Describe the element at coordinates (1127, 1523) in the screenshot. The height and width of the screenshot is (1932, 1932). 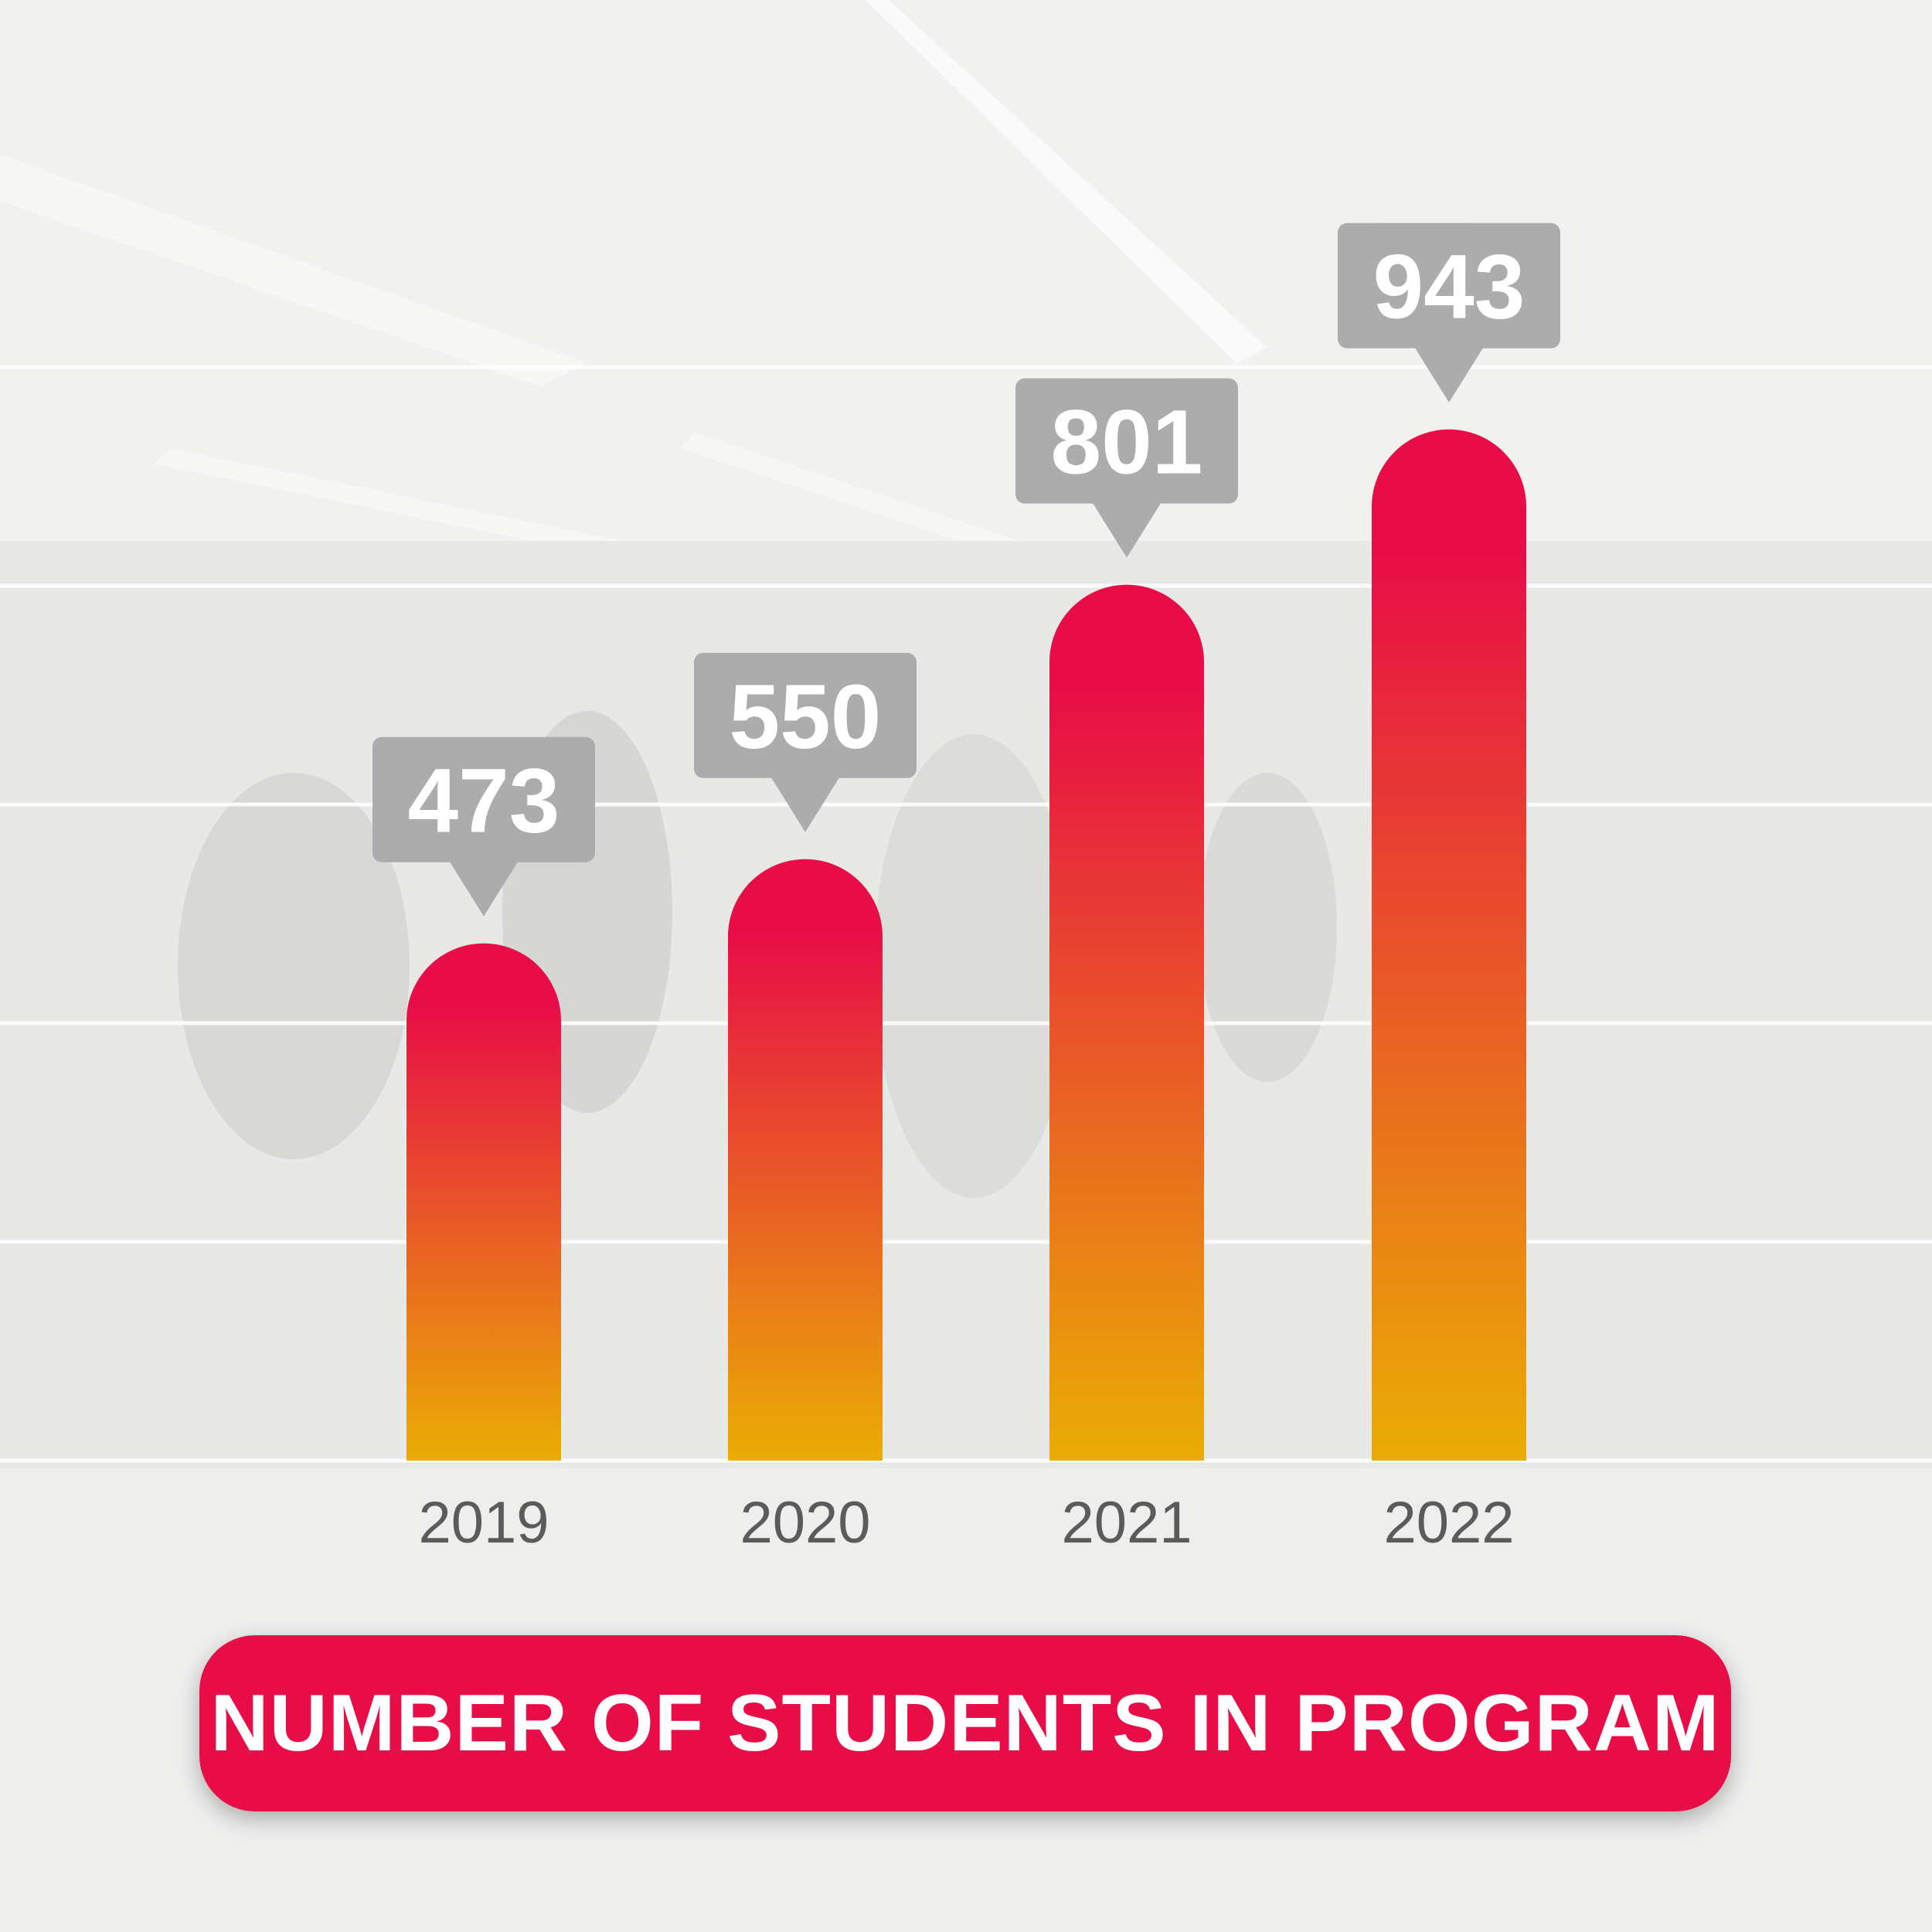
I see `x-tick-label-2021: 2021` at that location.